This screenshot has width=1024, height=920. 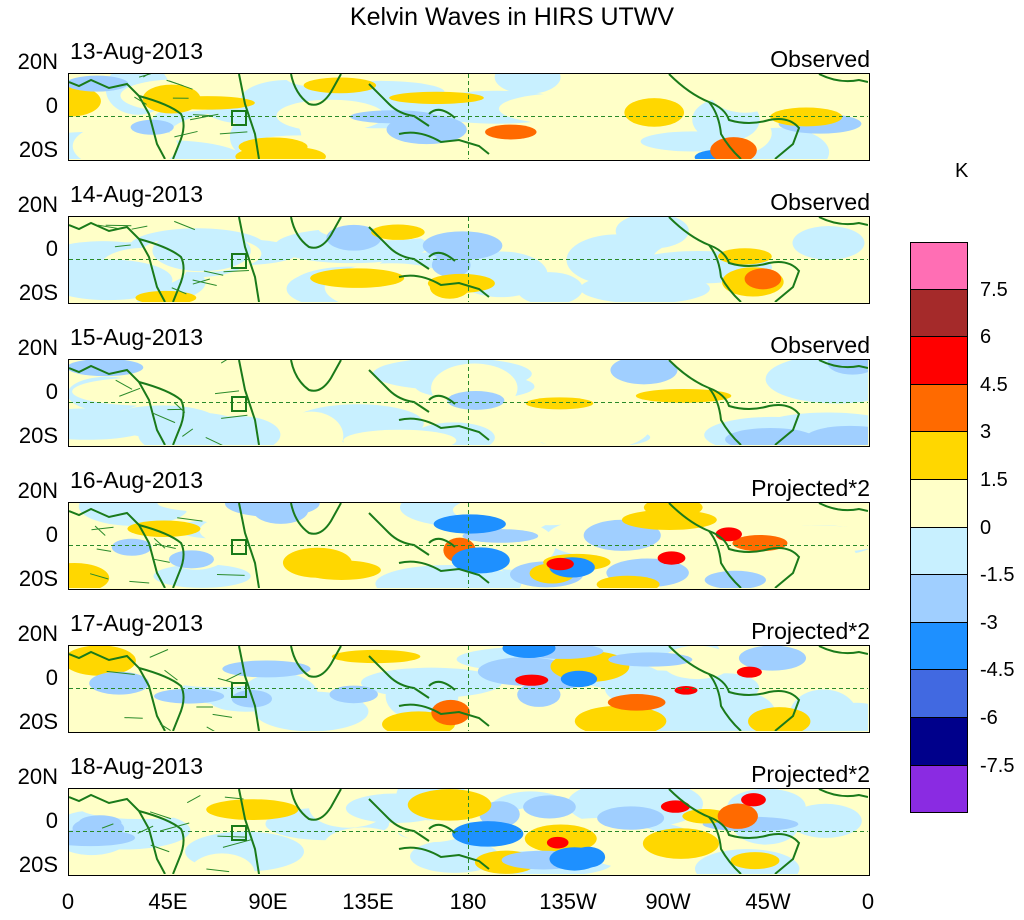 What do you see at coordinates (994, 384) in the screenshot?
I see `colorbar-label: 4.5` at bounding box center [994, 384].